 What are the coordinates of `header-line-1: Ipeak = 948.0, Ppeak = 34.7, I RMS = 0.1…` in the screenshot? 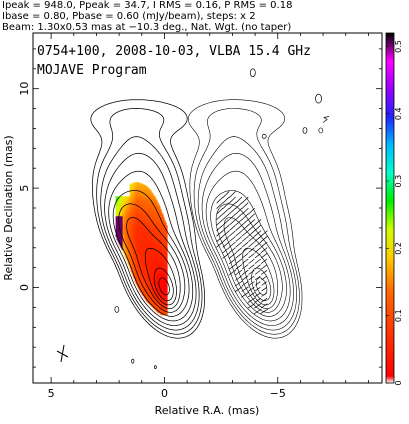 It's located at (147, 5).